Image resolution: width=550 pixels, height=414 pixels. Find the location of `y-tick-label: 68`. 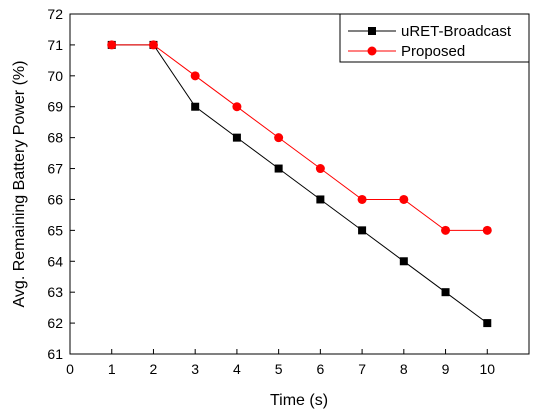

y-tick-label: 68 is located at coordinates (55, 138).